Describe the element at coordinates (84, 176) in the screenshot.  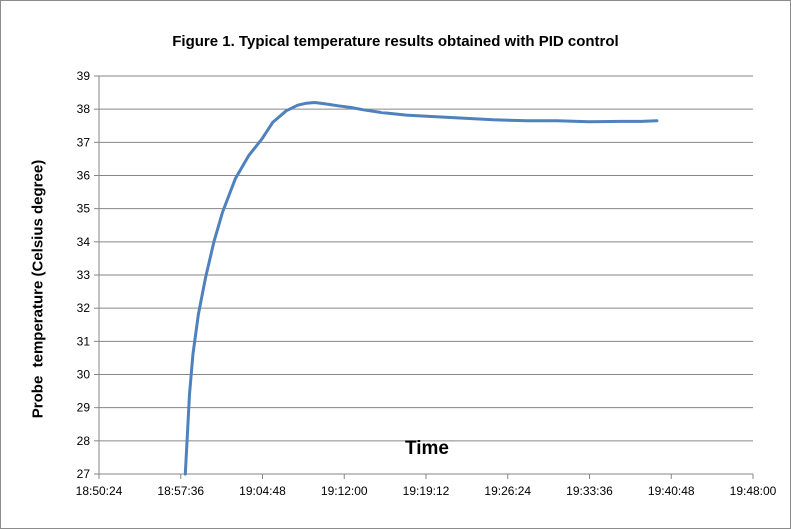
I see `y-tick-label: 36` at that location.